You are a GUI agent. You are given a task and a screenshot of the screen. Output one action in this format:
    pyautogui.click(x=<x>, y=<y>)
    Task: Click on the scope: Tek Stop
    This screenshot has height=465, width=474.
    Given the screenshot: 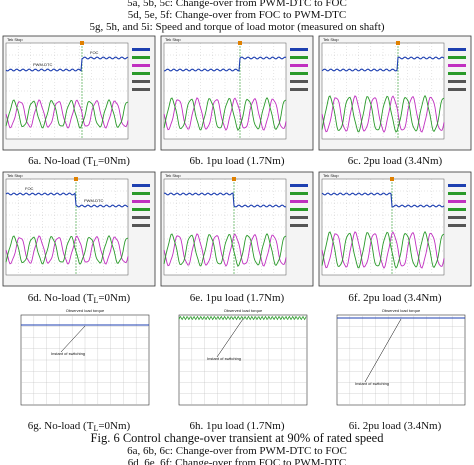 What is the action you would take?
    pyautogui.click(x=237, y=93)
    